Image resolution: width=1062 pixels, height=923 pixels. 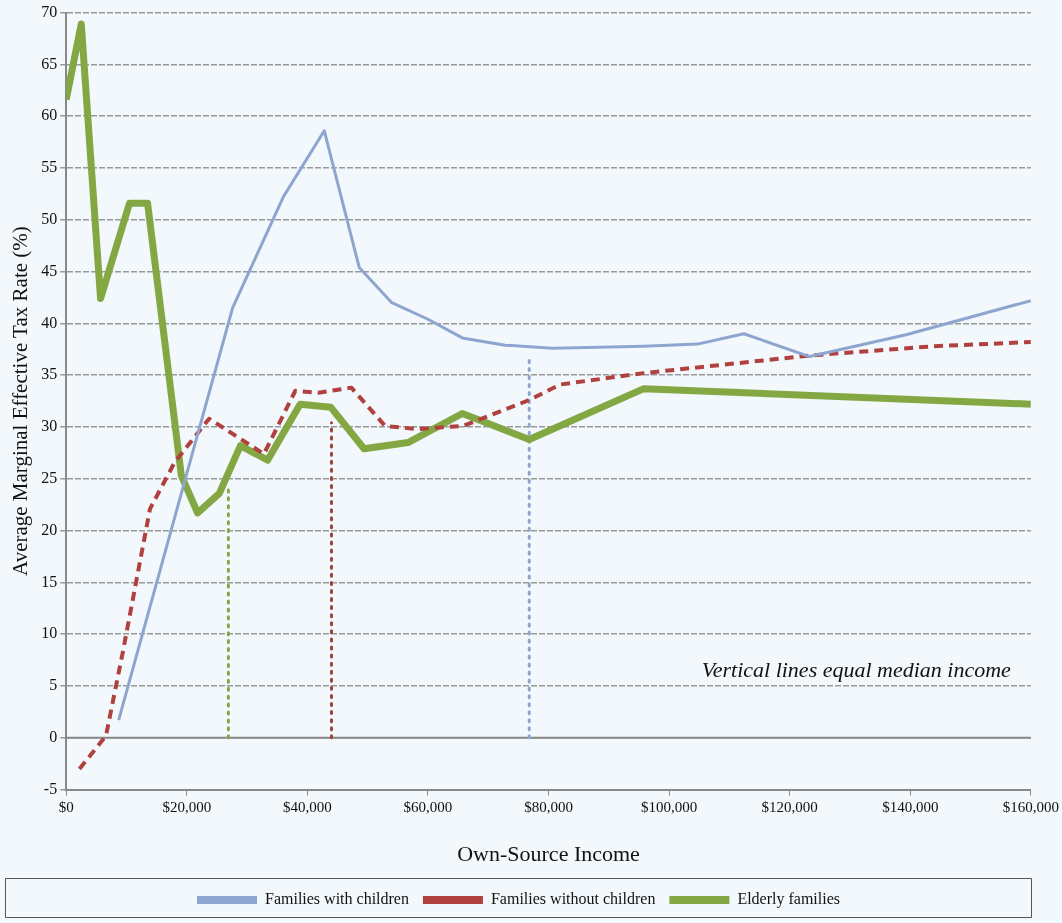 I want to click on x-axis-title: Own-Source Income, so click(x=548, y=853).